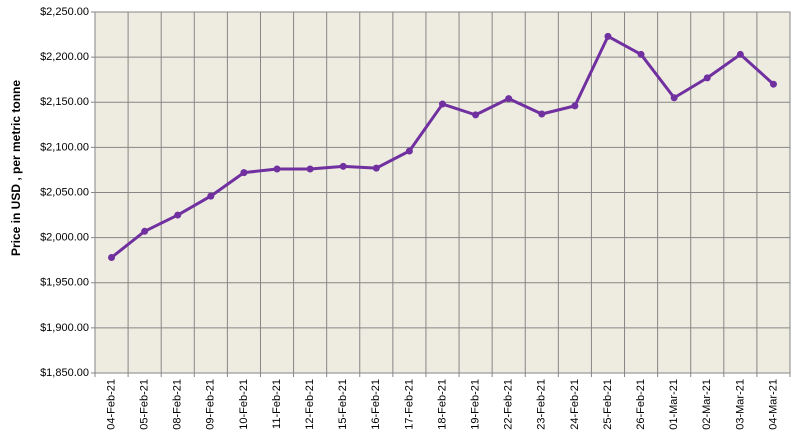 The height and width of the screenshot is (444, 802). Describe the element at coordinates (376, 404) in the screenshot. I see `x-tick-label: 16-Feb-21` at that location.